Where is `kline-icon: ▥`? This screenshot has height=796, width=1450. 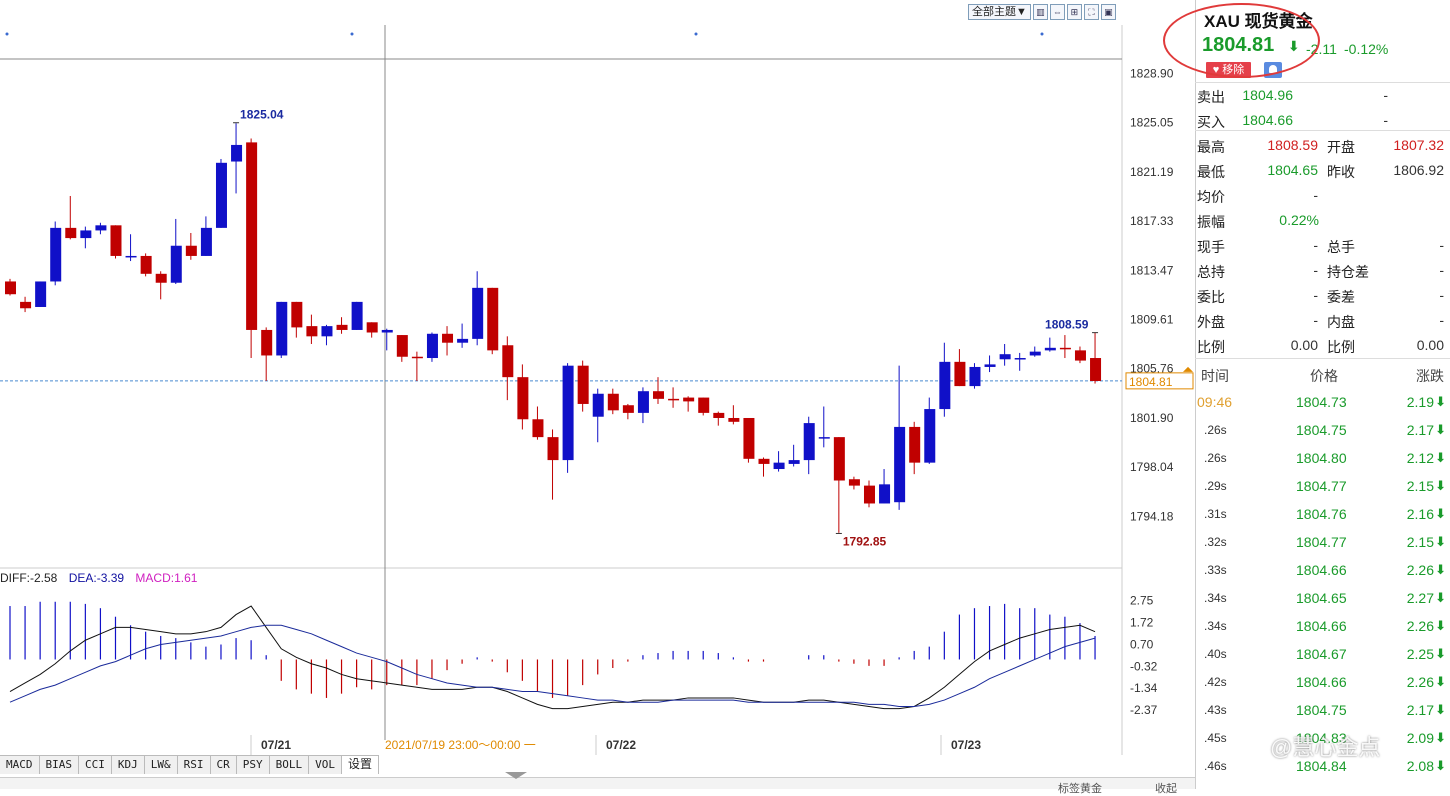 kline-icon: ▥ is located at coordinates (1040, 12).